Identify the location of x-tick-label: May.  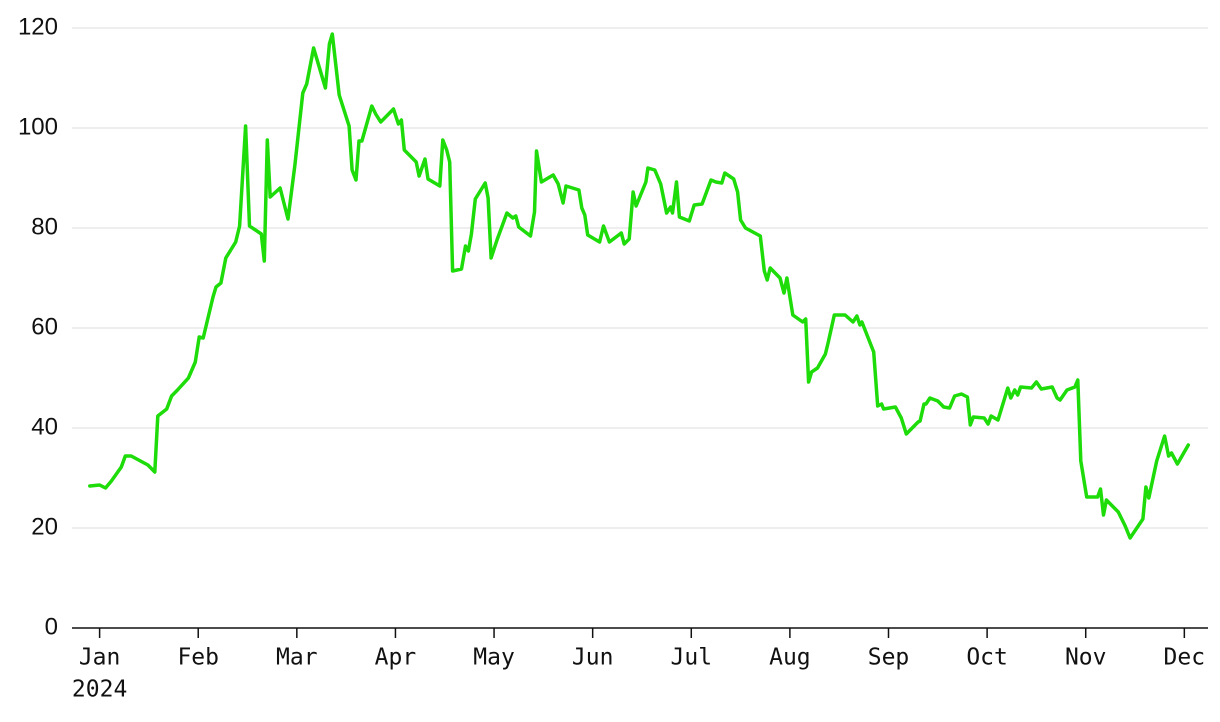
(494, 658).